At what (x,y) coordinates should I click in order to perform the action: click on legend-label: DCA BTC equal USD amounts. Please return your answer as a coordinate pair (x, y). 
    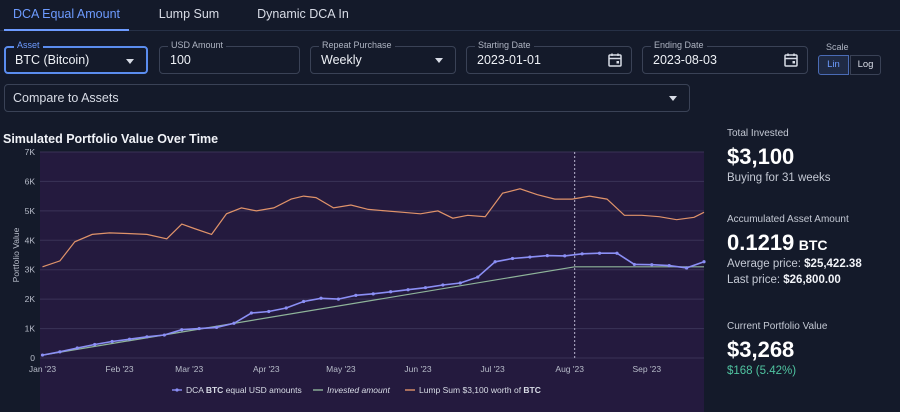
    Looking at the image, I should click on (244, 390).